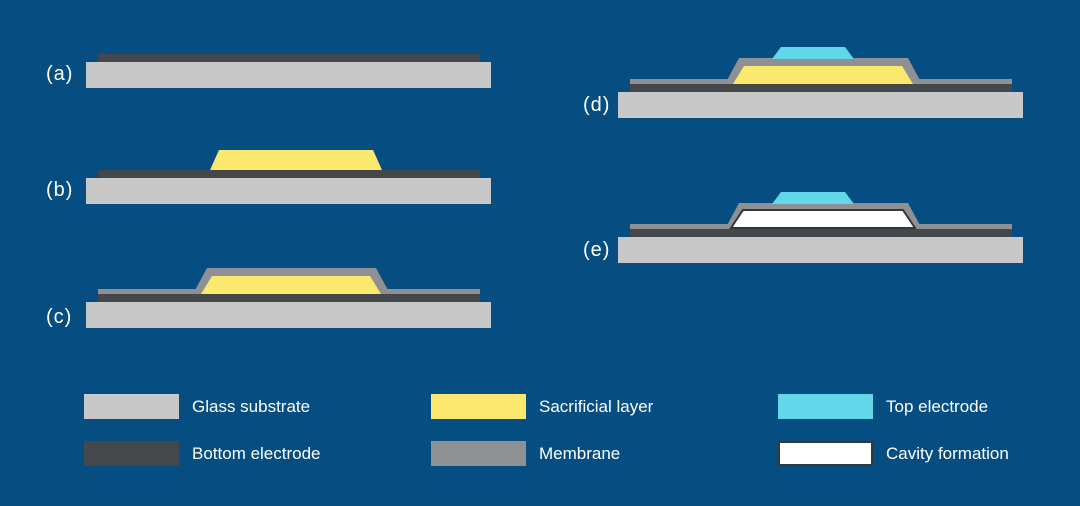  Describe the element at coordinates (256, 453) in the screenshot. I see `legend-label-bottom-electrode: Bottom electrode` at that location.